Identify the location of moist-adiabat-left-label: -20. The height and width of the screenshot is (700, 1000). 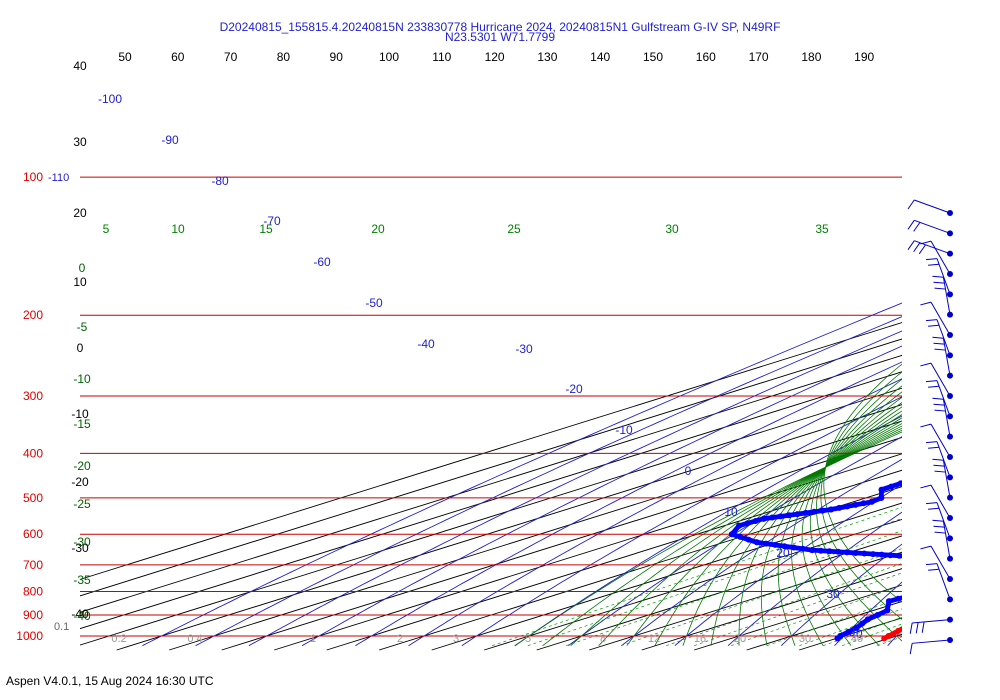
(82, 466).